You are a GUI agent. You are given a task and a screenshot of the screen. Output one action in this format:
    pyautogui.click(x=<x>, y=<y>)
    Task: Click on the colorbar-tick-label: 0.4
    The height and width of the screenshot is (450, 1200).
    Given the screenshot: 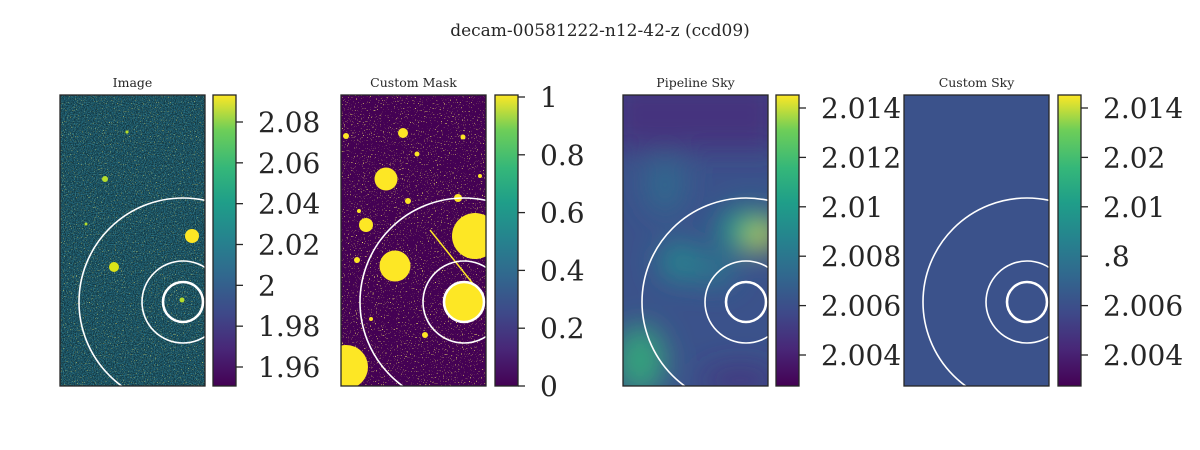 What is the action you would take?
    pyautogui.click(x=562, y=270)
    